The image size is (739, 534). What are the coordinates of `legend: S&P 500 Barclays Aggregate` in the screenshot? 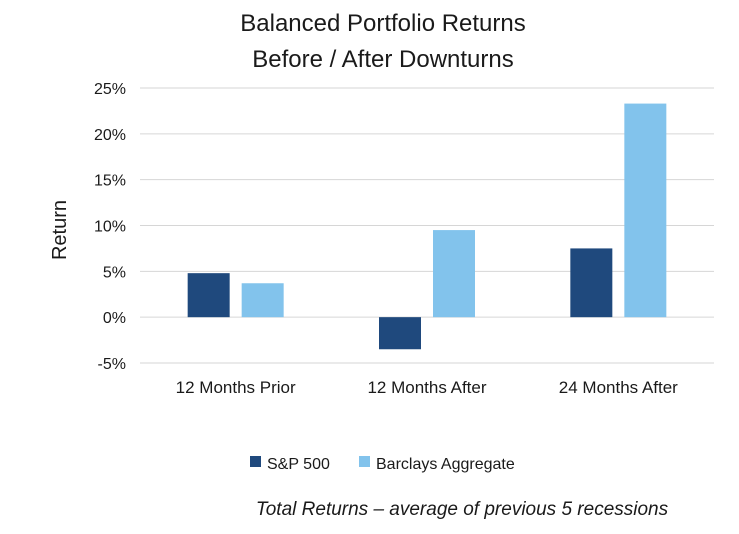 It's located at (382, 464).